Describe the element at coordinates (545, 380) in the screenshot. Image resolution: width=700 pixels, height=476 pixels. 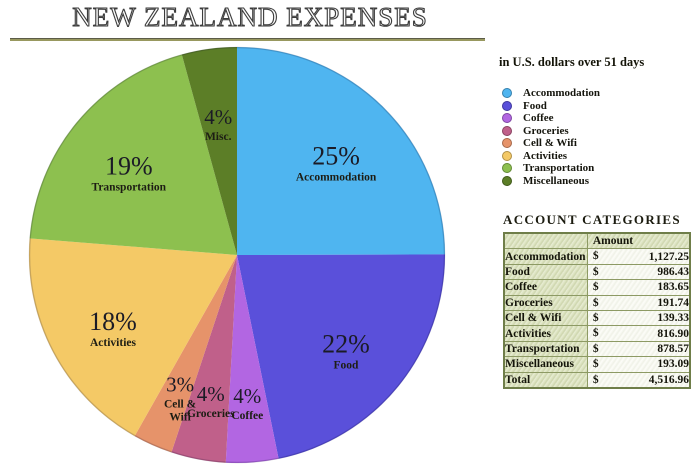
I see `row-label: Total` at that location.